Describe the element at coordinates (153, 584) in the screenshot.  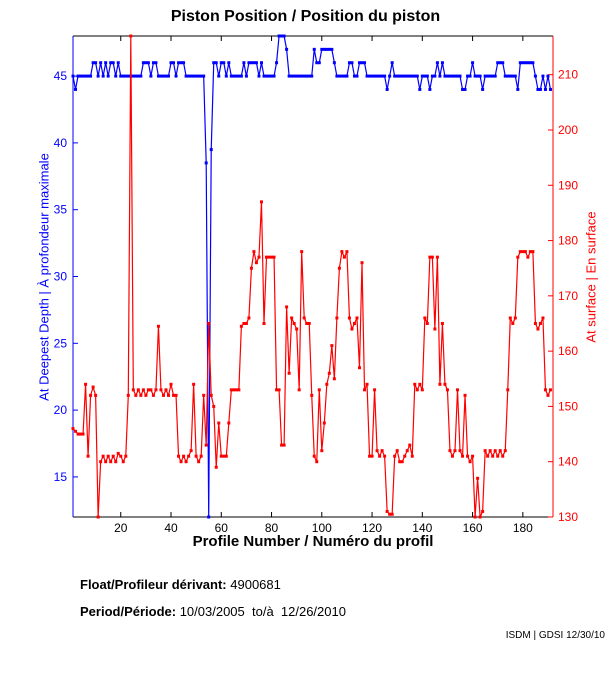
I see `float-label: Float/Profileur dérivant:` at that location.